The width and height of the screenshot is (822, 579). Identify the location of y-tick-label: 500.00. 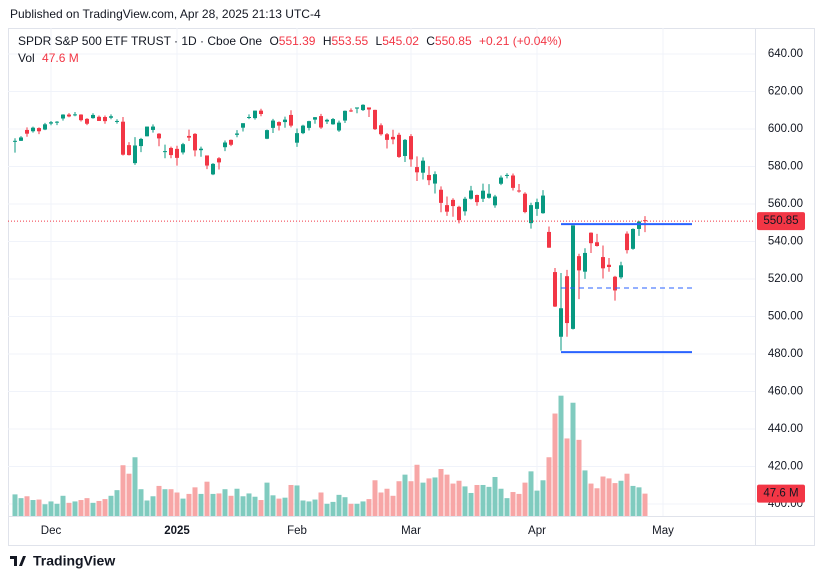
(785, 317).